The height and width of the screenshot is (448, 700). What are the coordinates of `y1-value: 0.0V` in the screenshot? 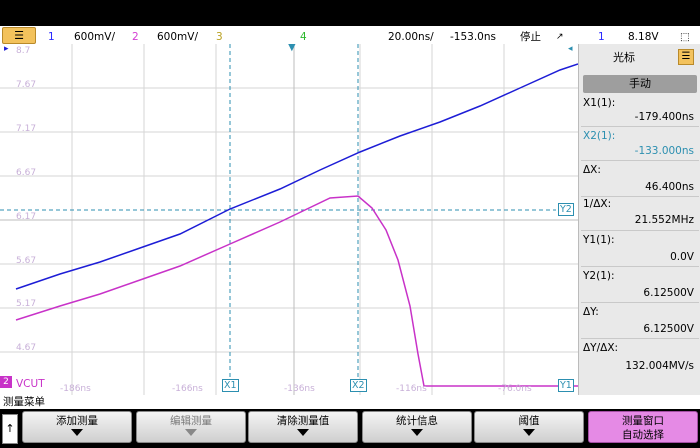 It's located at (682, 257).